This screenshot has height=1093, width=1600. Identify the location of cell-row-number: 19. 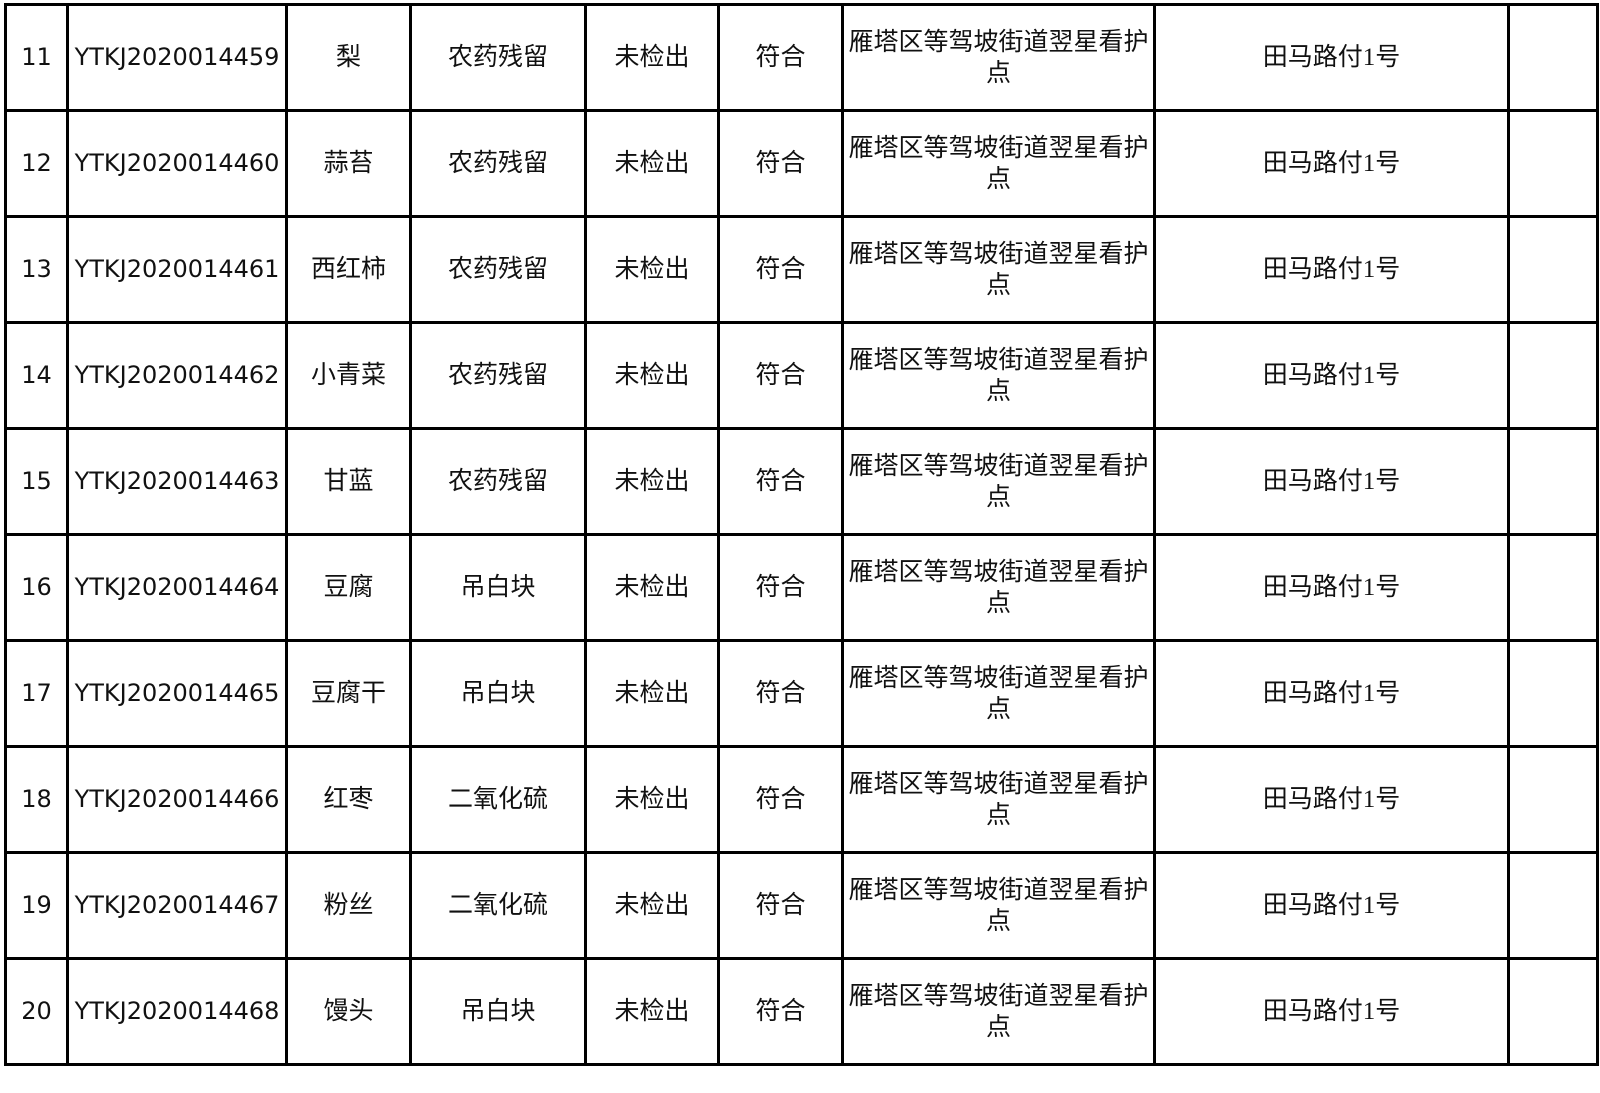
(36, 905).